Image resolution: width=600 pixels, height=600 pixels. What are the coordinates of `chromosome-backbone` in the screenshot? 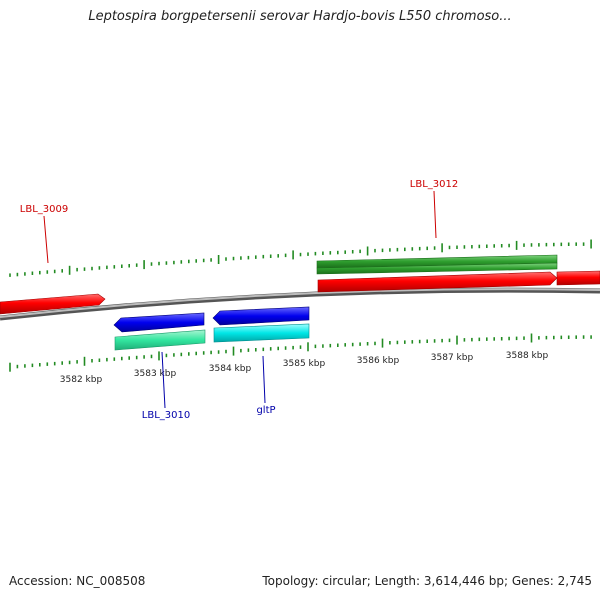 It's located at (300, 304).